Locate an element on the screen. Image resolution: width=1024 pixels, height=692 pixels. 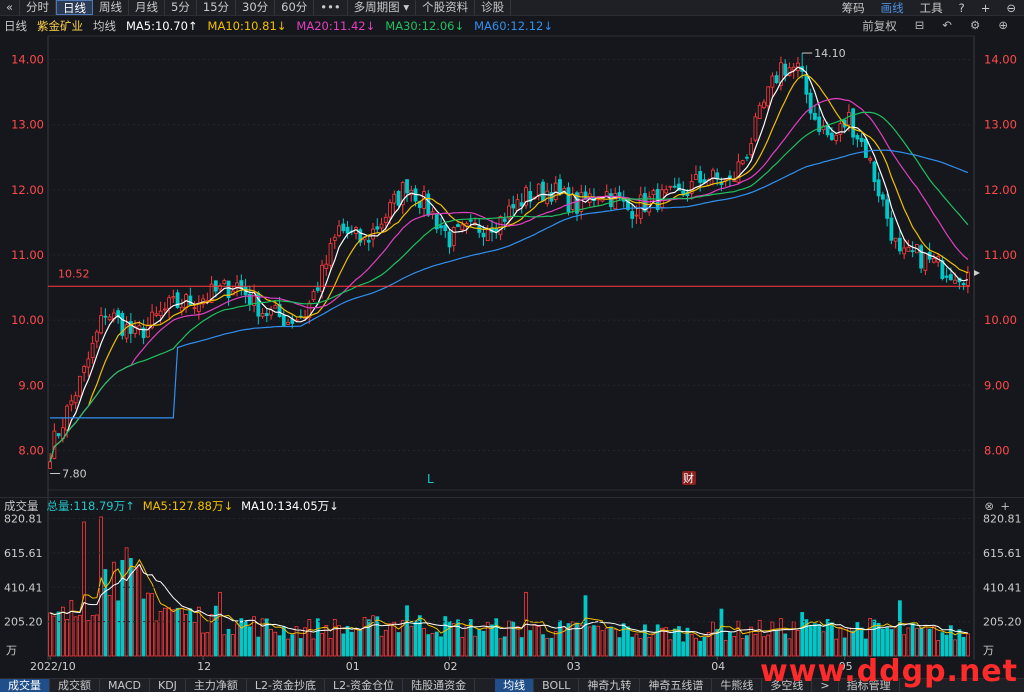
tab-kdj: KDJ is located at coordinates (168, 685).